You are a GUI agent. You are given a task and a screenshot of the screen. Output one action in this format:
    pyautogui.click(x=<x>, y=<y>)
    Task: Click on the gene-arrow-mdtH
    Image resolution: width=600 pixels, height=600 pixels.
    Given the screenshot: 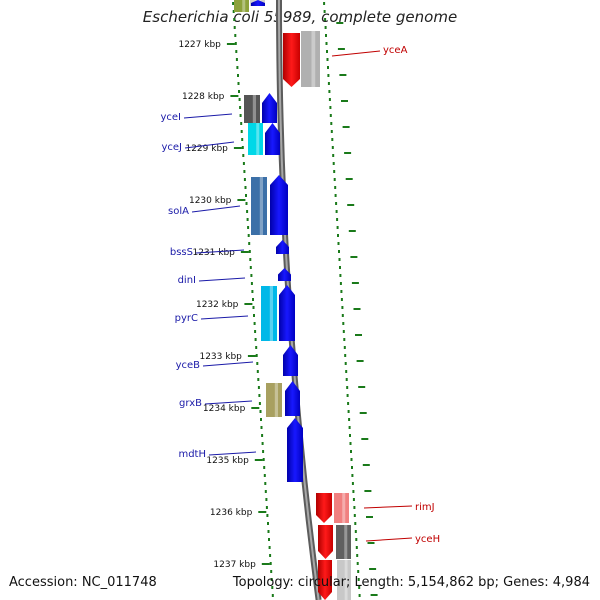 What is the action you would take?
    pyautogui.click(x=295, y=450)
    